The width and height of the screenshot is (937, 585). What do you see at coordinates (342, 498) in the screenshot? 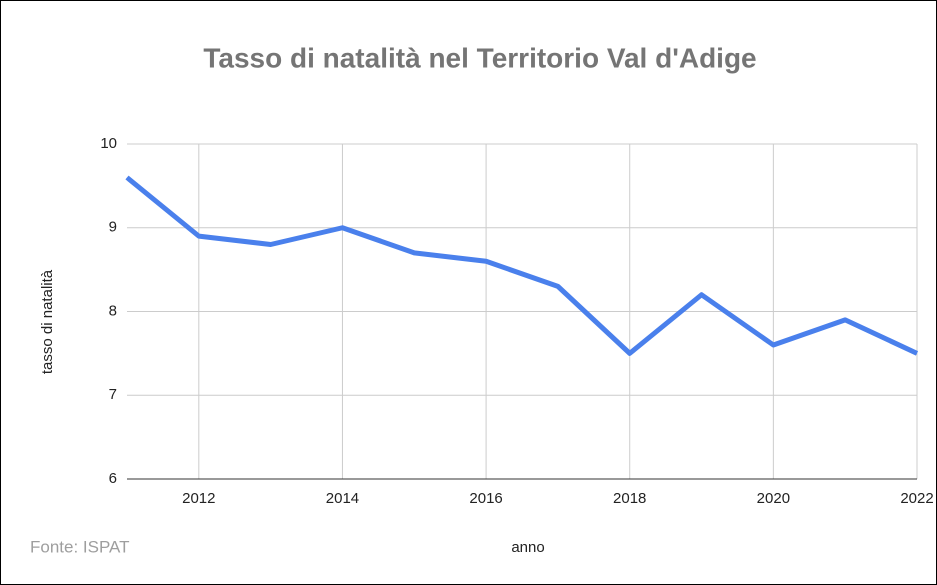
I see `x-tick-label: 2014` at bounding box center [342, 498].